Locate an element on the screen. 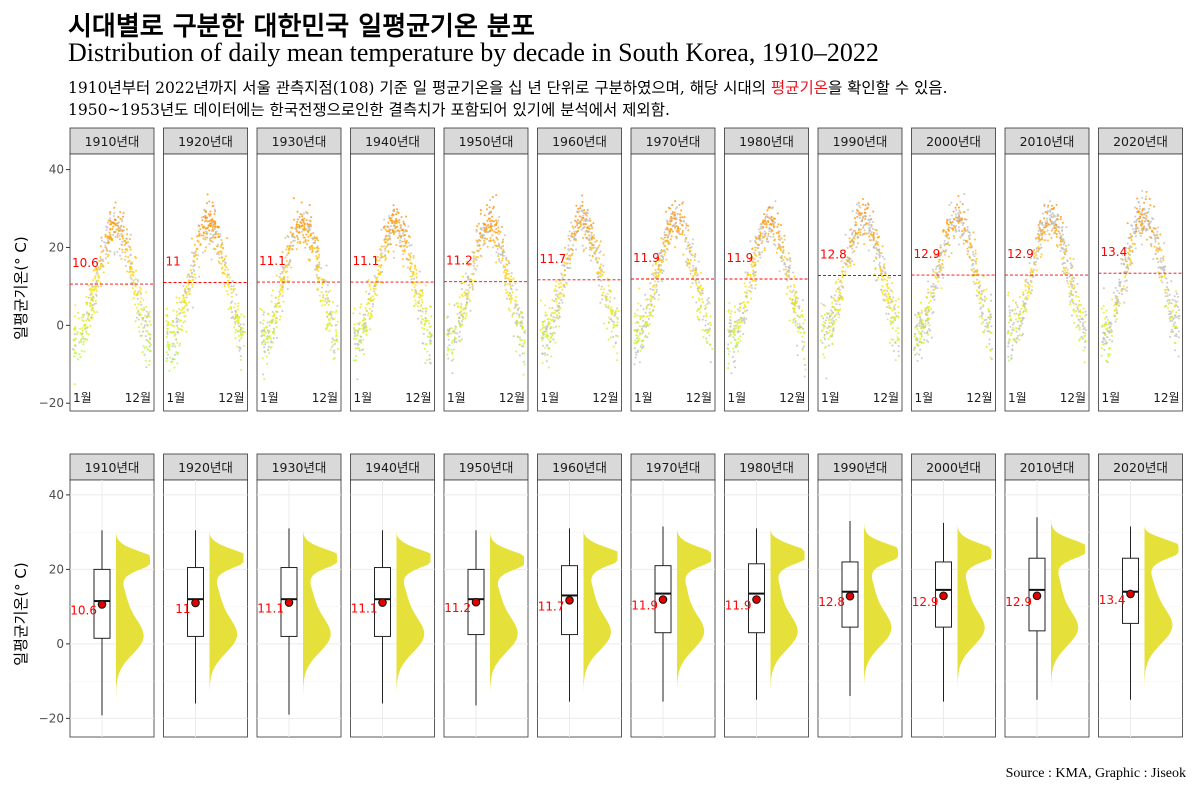 The width and height of the screenshot is (1200, 800). panel-border is located at coordinates (579, 282).